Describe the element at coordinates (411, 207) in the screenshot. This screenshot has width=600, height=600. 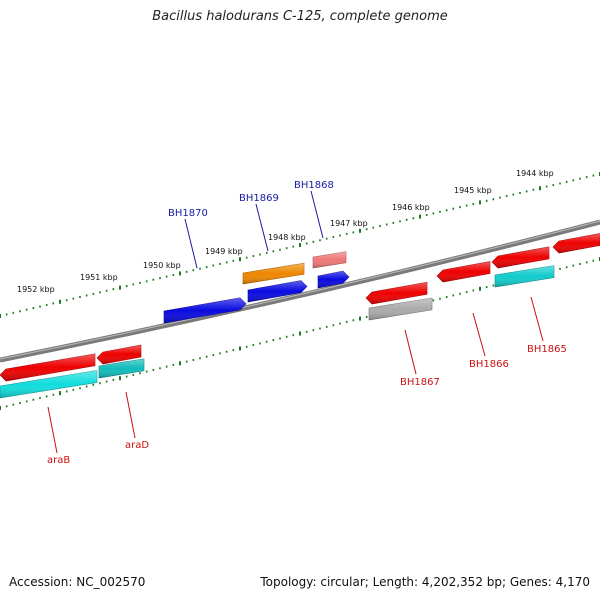
I see `scale-label: 1946 kbp` at that location.